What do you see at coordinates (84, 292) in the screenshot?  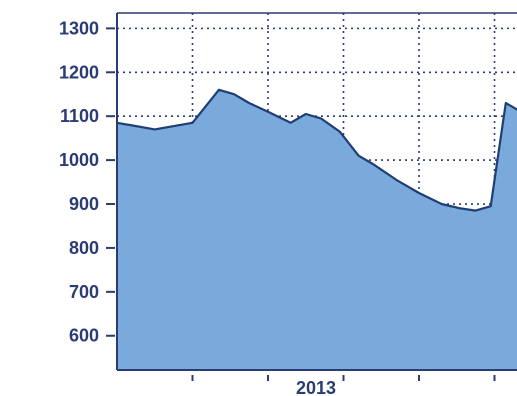 I see `y-tick-label-700: 700` at bounding box center [84, 292].